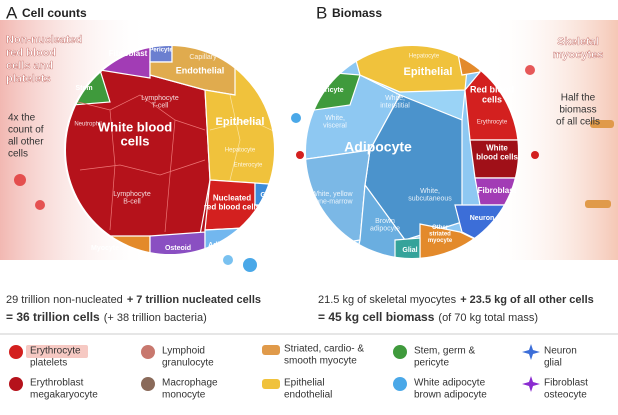  Describe the element at coordinates (184, 395) in the screenshot. I see `legend-text: monocyte` at that location.